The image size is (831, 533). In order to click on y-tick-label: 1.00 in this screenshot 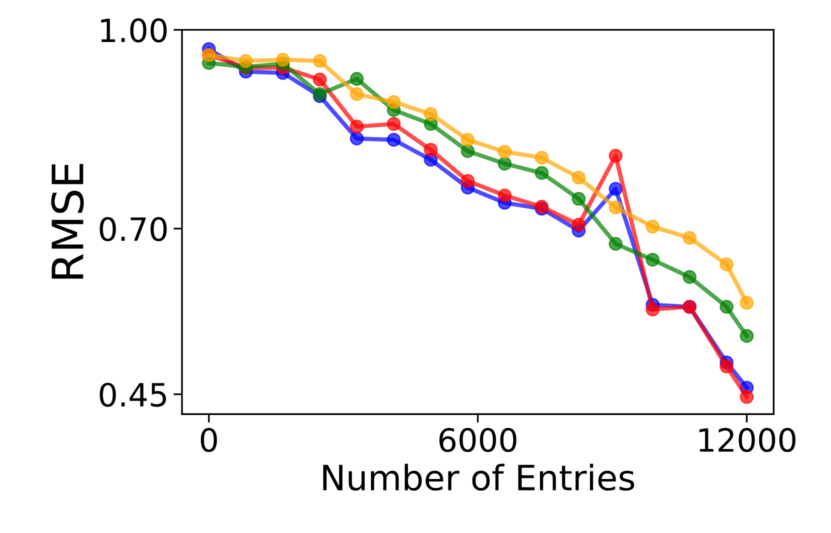, I will do `click(134, 30)`.